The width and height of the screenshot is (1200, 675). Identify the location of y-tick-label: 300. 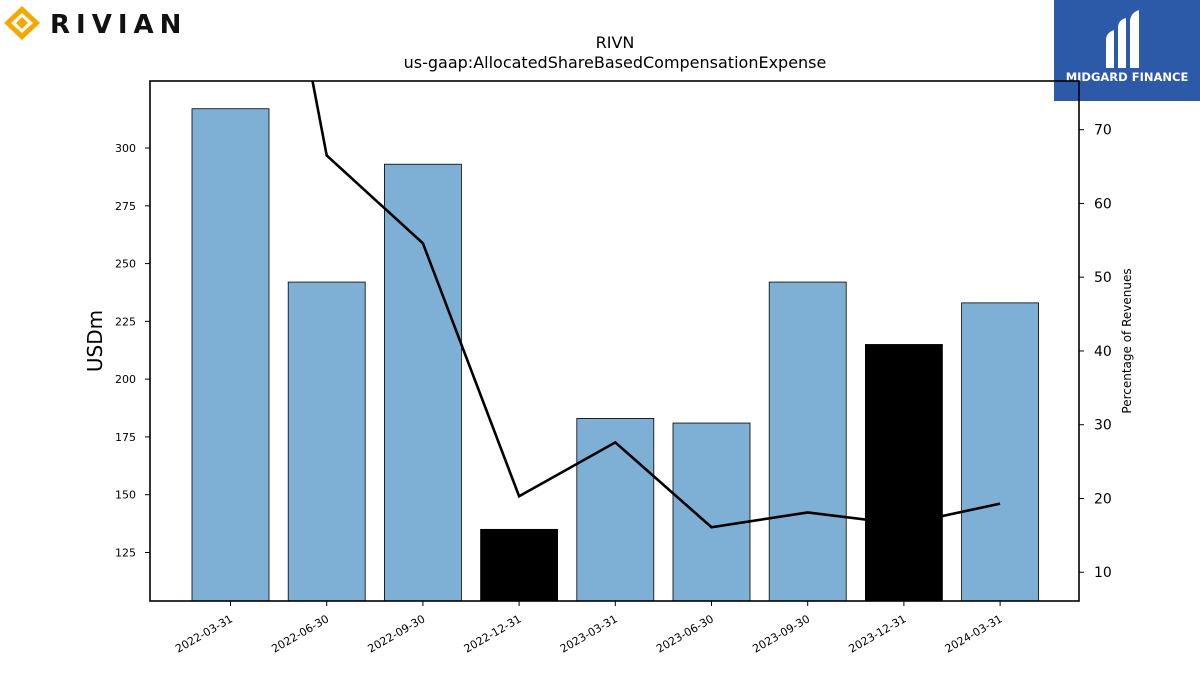
(125, 148).